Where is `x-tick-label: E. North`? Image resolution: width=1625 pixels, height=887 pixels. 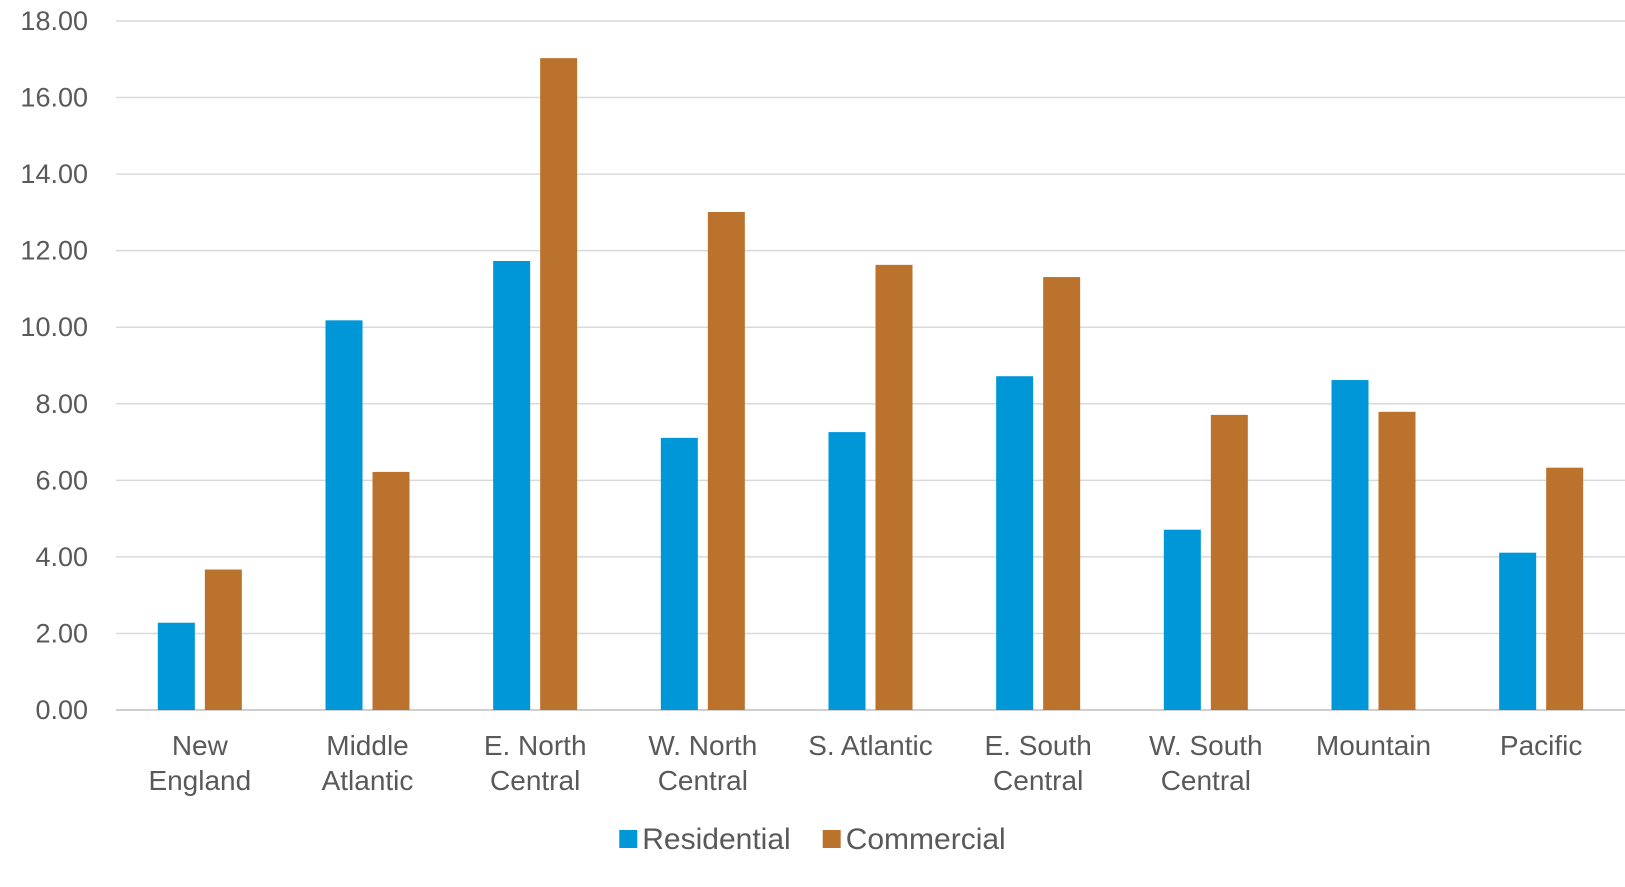
x-tick-label: E. North is located at coordinates (535, 745).